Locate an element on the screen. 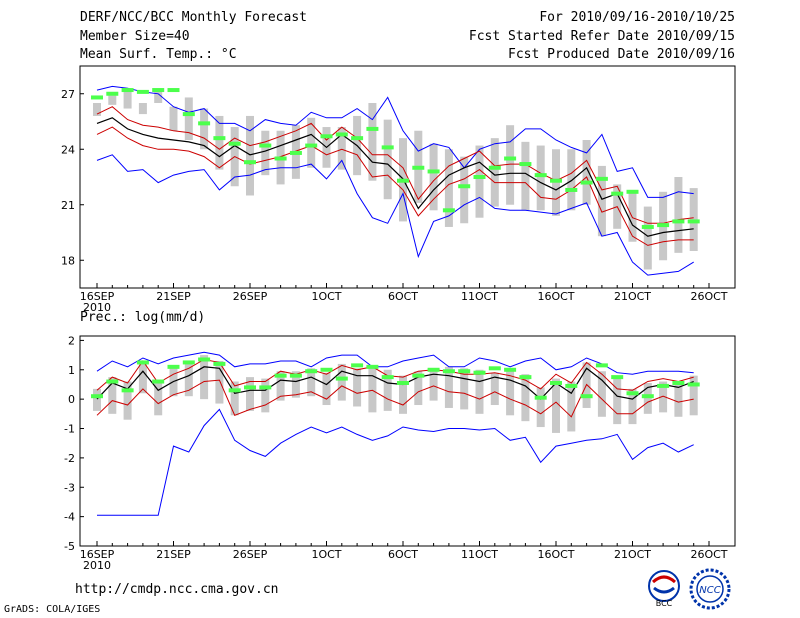 The image size is (800, 618). prec-xtick-label: 6OCT is located at coordinates (403, 554).